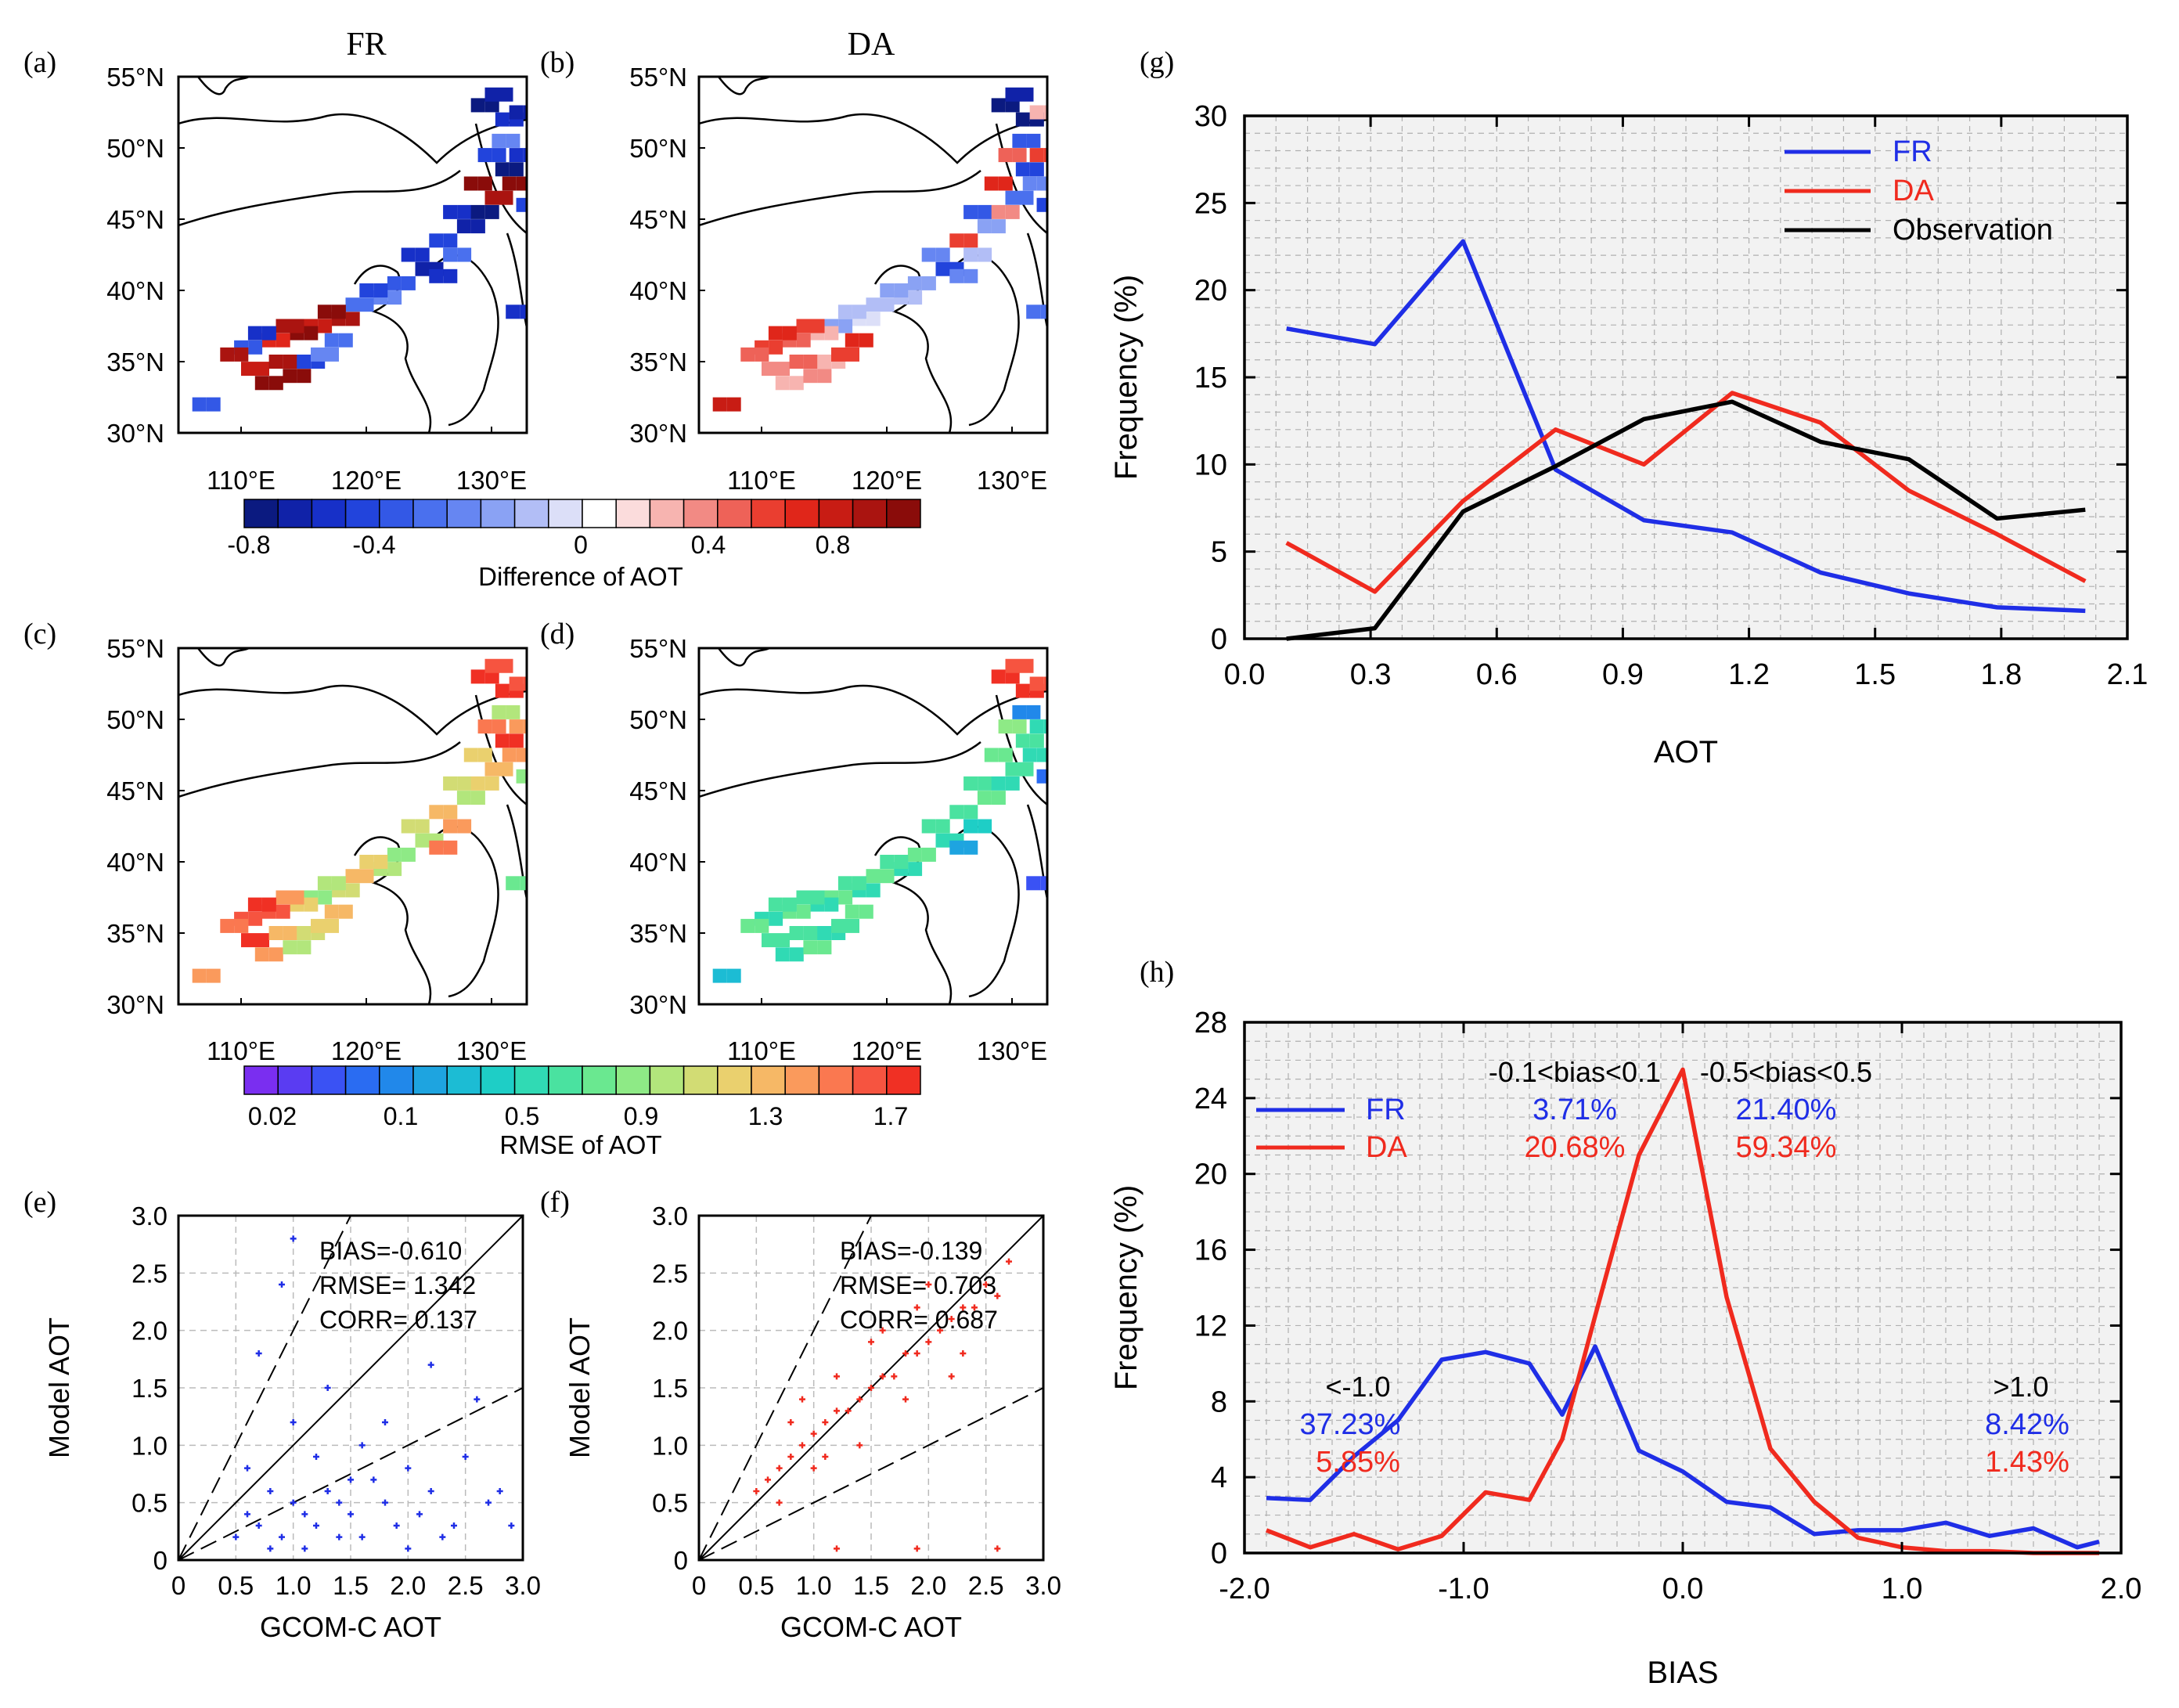  What do you see at coordinates (1913, 191) in the screenshot?
I see `legend-da-label: DA` at bounding box center [1913, 191].